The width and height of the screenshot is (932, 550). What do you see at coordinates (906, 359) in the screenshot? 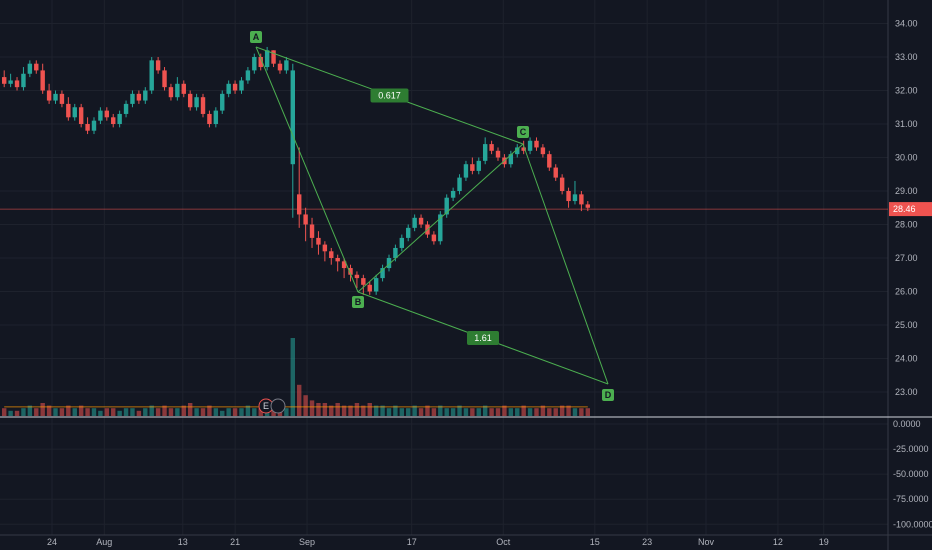
I see `price-tick-label: 24.00` at bounding box center [906, 359].